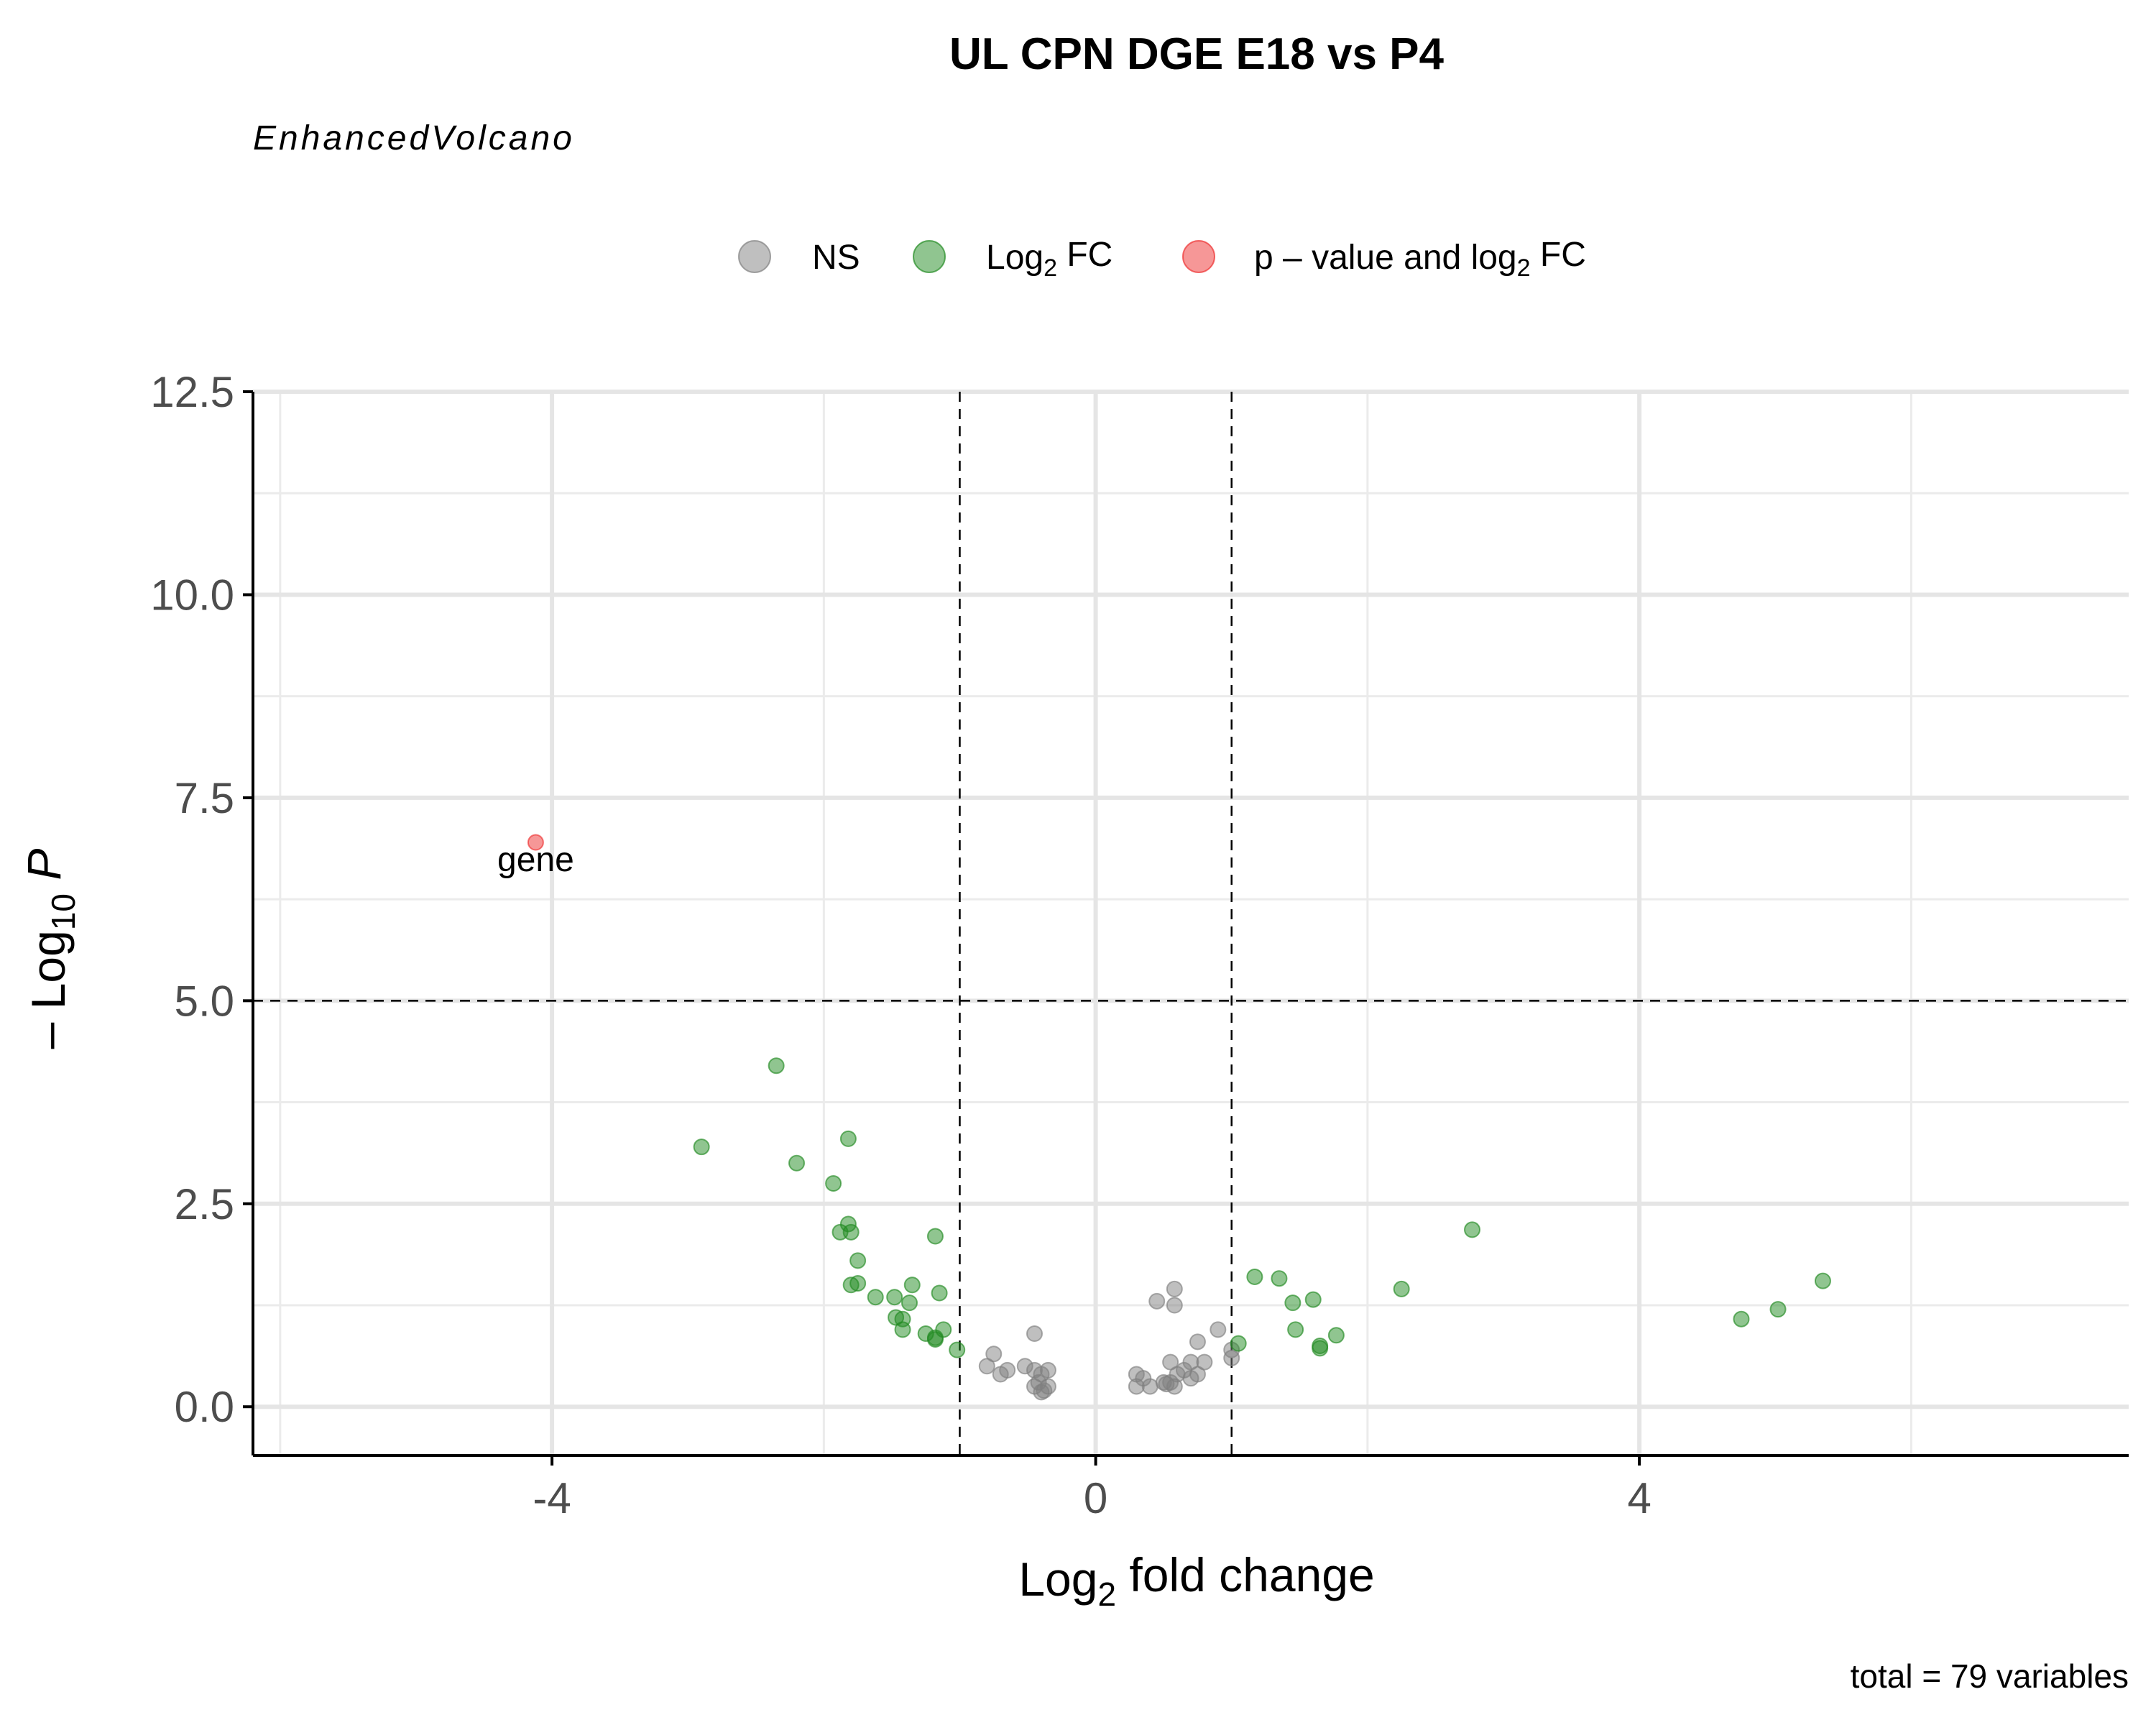 The height and width of the screenshot is (1725, 2156). I want to click on y-axis-title: – Log10 P, so click(49, 949).